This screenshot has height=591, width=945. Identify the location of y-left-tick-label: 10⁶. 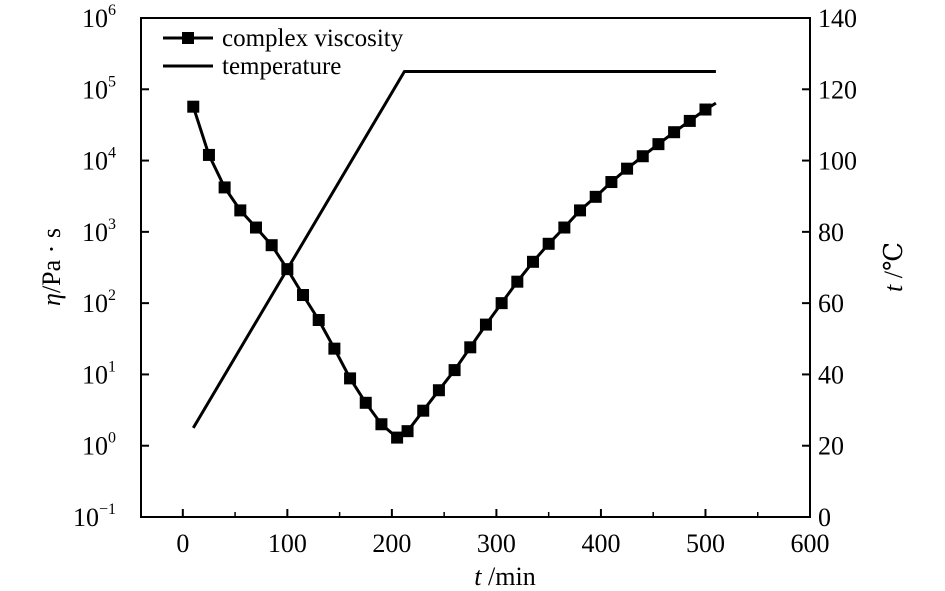
(99, 17).